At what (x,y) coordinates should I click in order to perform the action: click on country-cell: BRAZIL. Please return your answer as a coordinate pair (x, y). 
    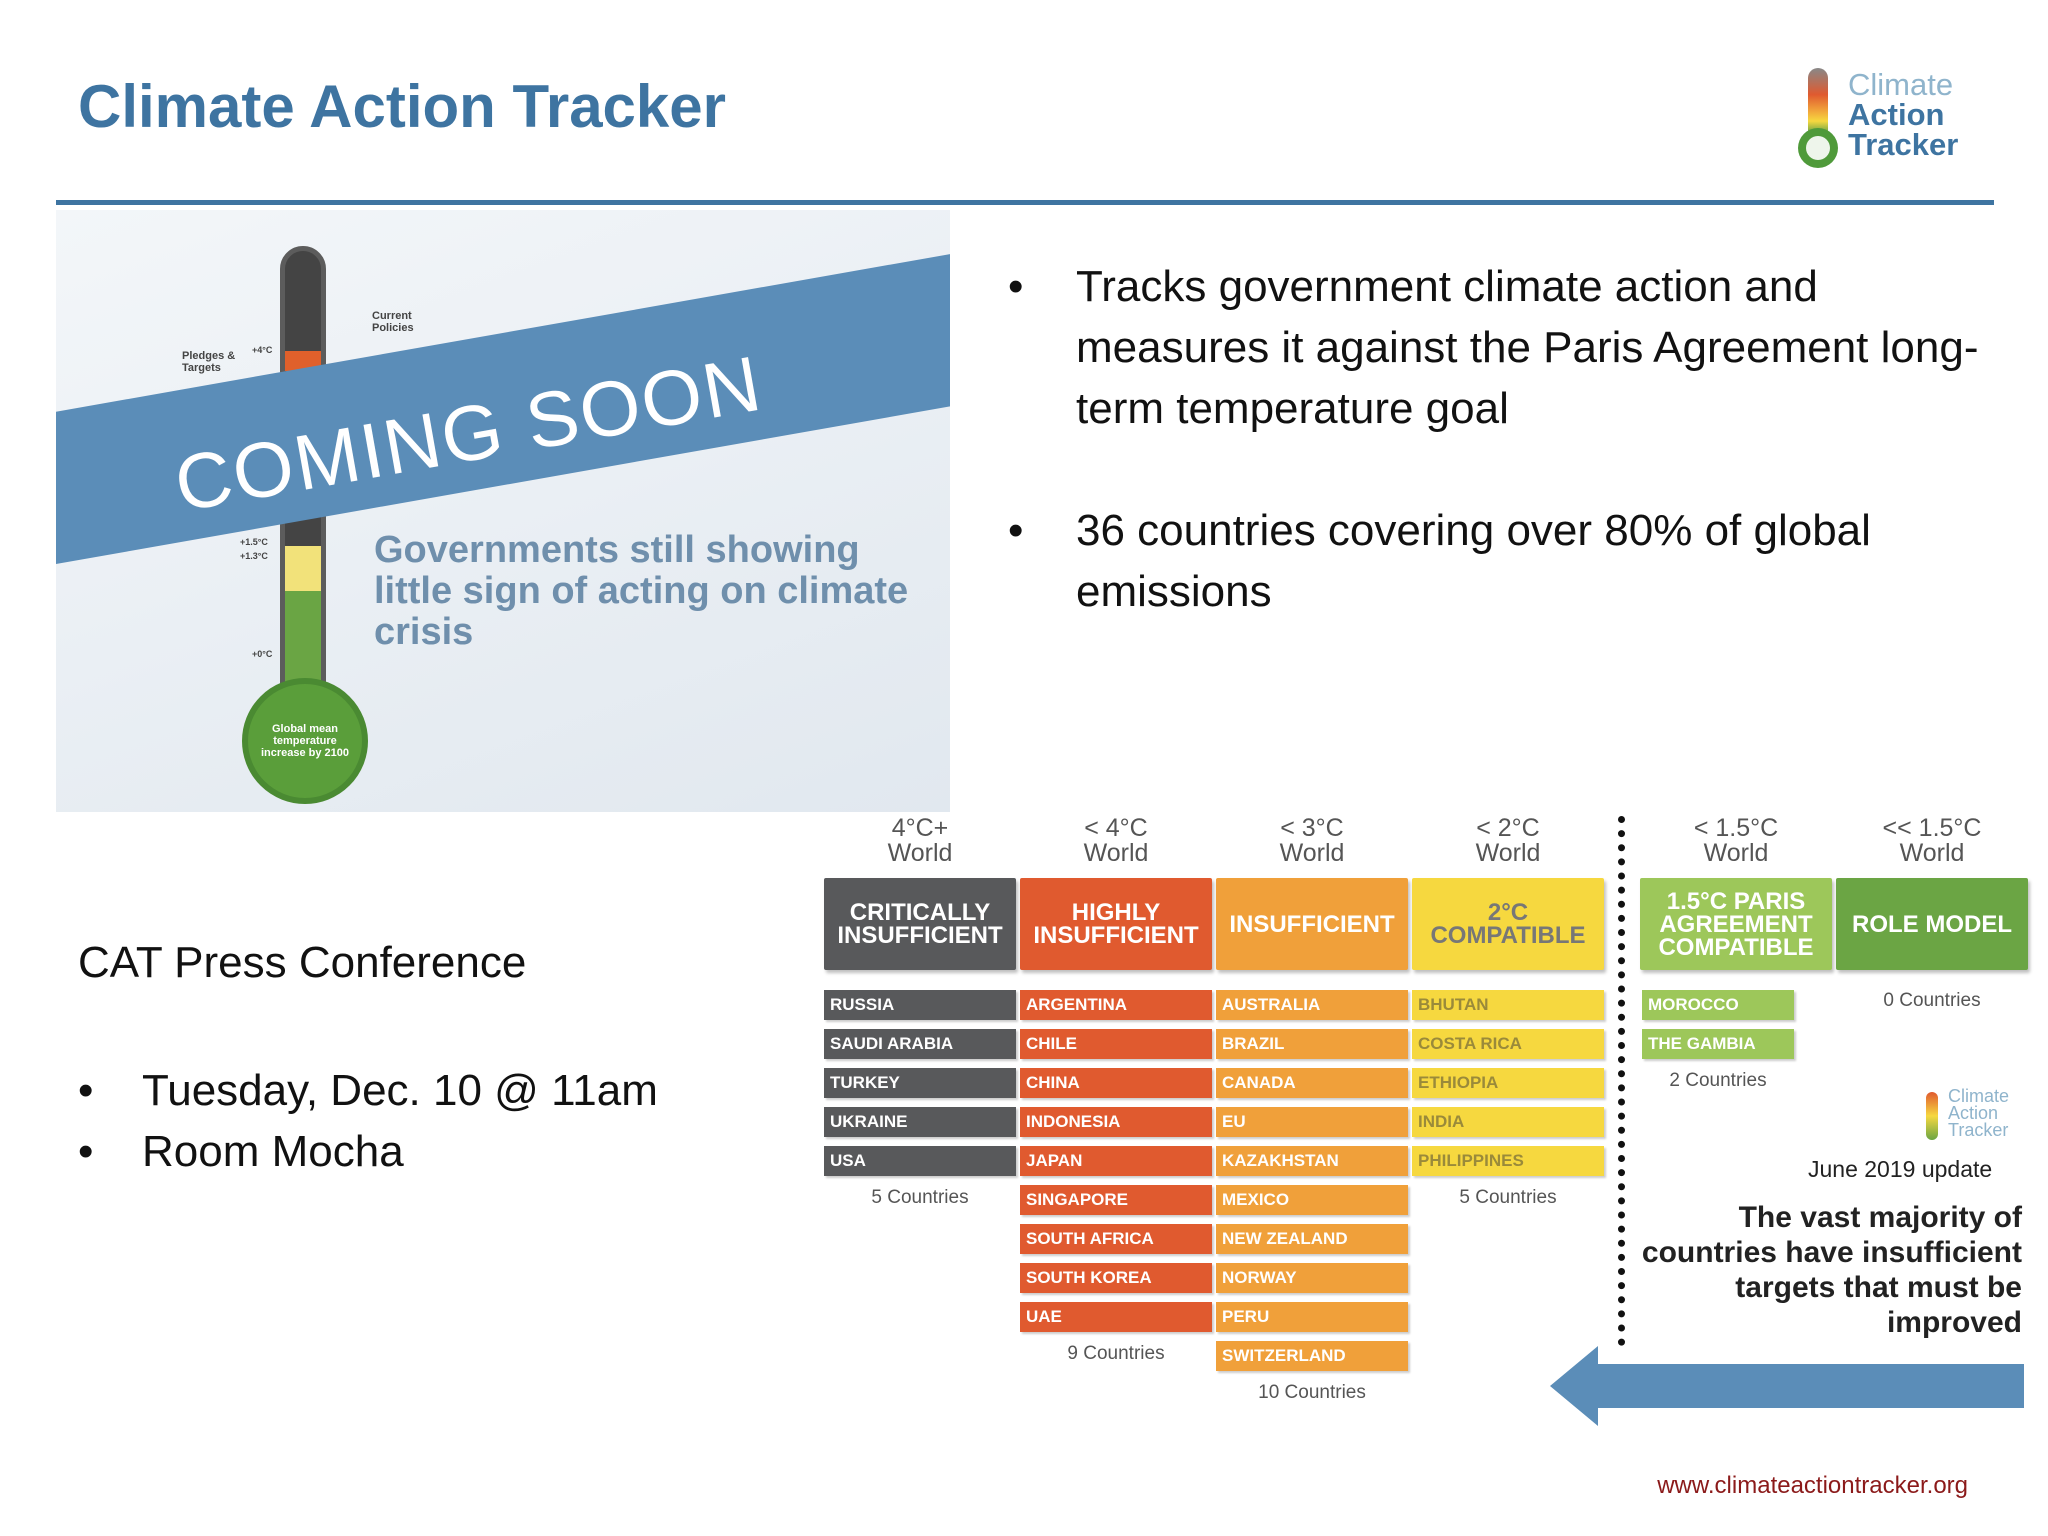
    Looking at the image, I should click on (1312, 1044).